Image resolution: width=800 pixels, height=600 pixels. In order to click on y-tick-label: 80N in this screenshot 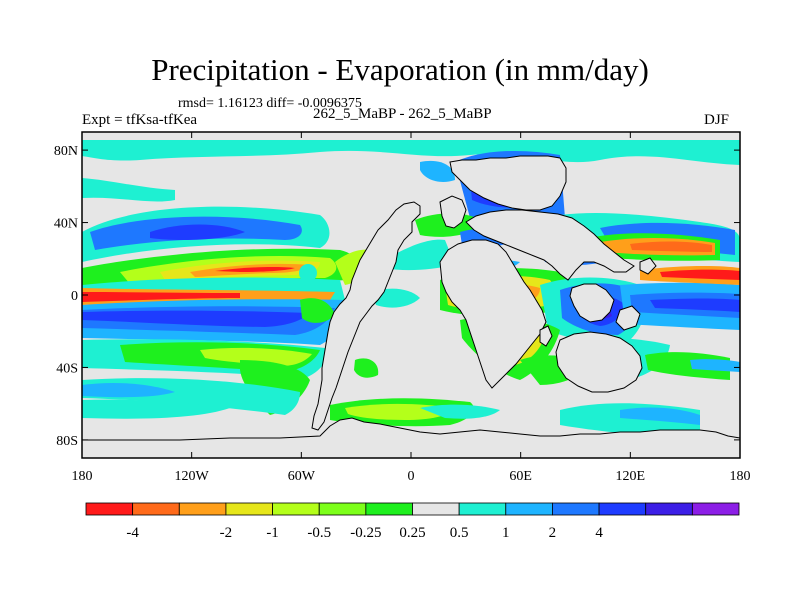, I will do `click(66, 151)`.